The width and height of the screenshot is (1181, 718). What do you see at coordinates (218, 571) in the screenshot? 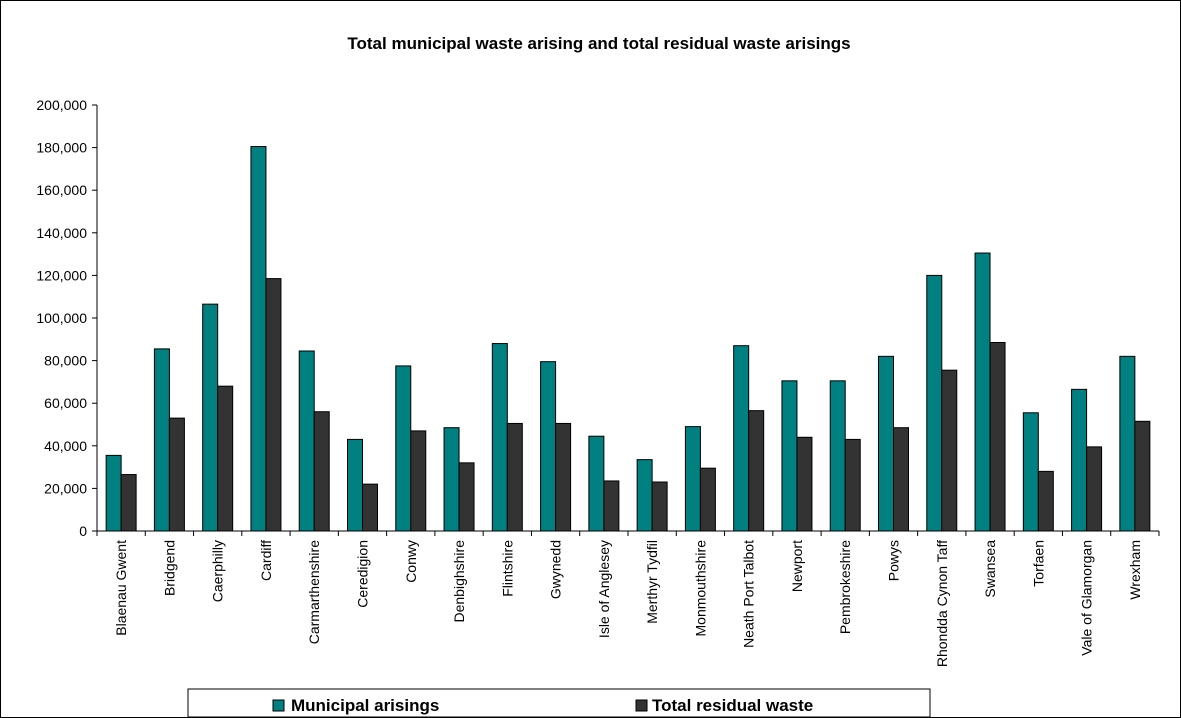
I see `x-tick-label: Caerphilly` at bounding box center [218, 571].